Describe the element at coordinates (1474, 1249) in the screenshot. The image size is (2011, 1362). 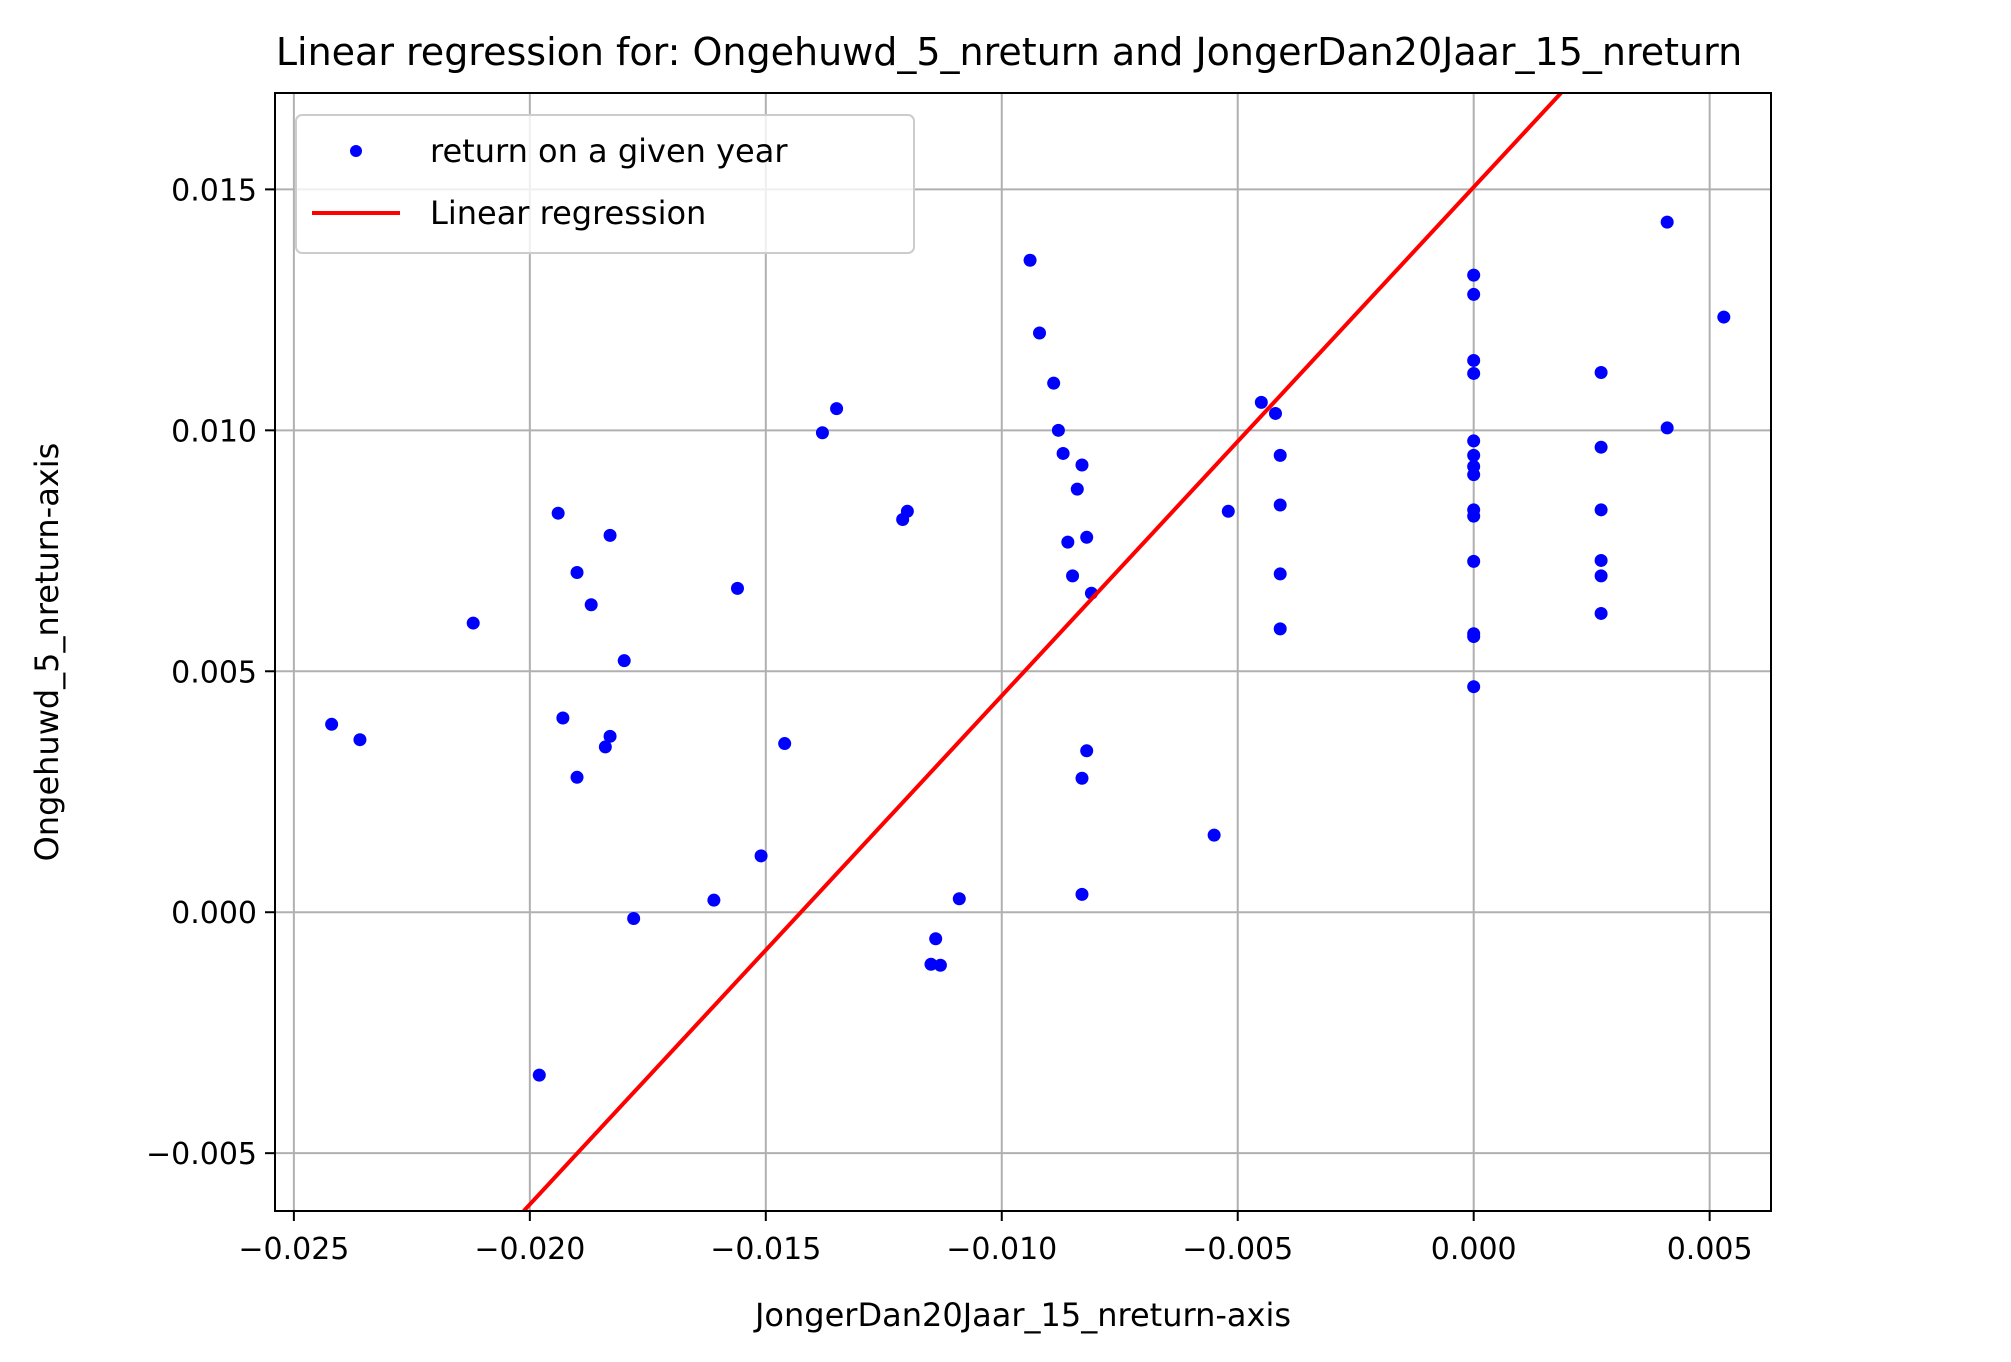
I see `x-tick-label: 0.000` at that location.